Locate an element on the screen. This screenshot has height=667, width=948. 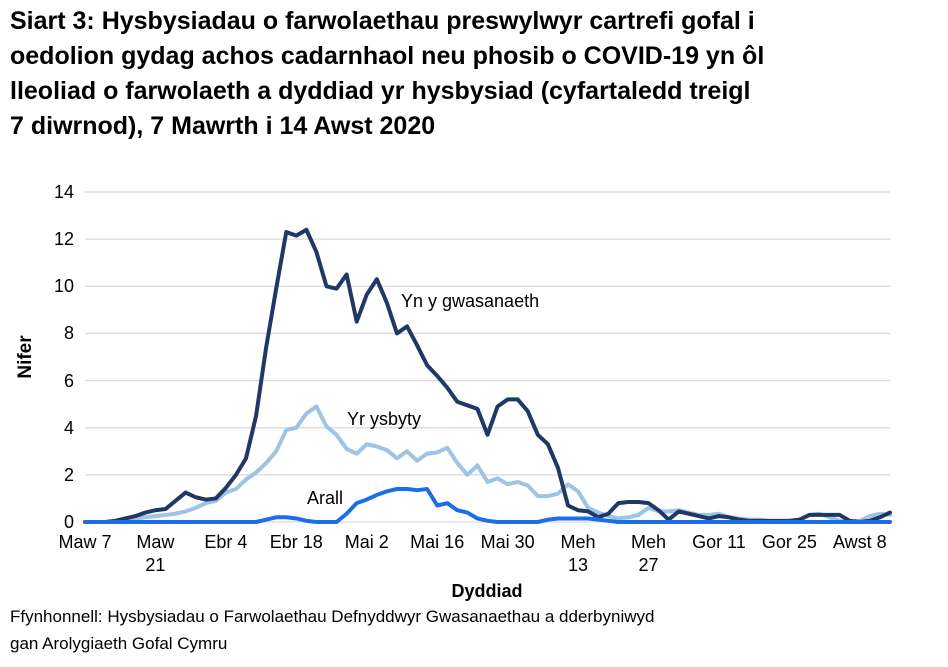
x-tick-label: Mai 30 is located at coordinates (507, 542).